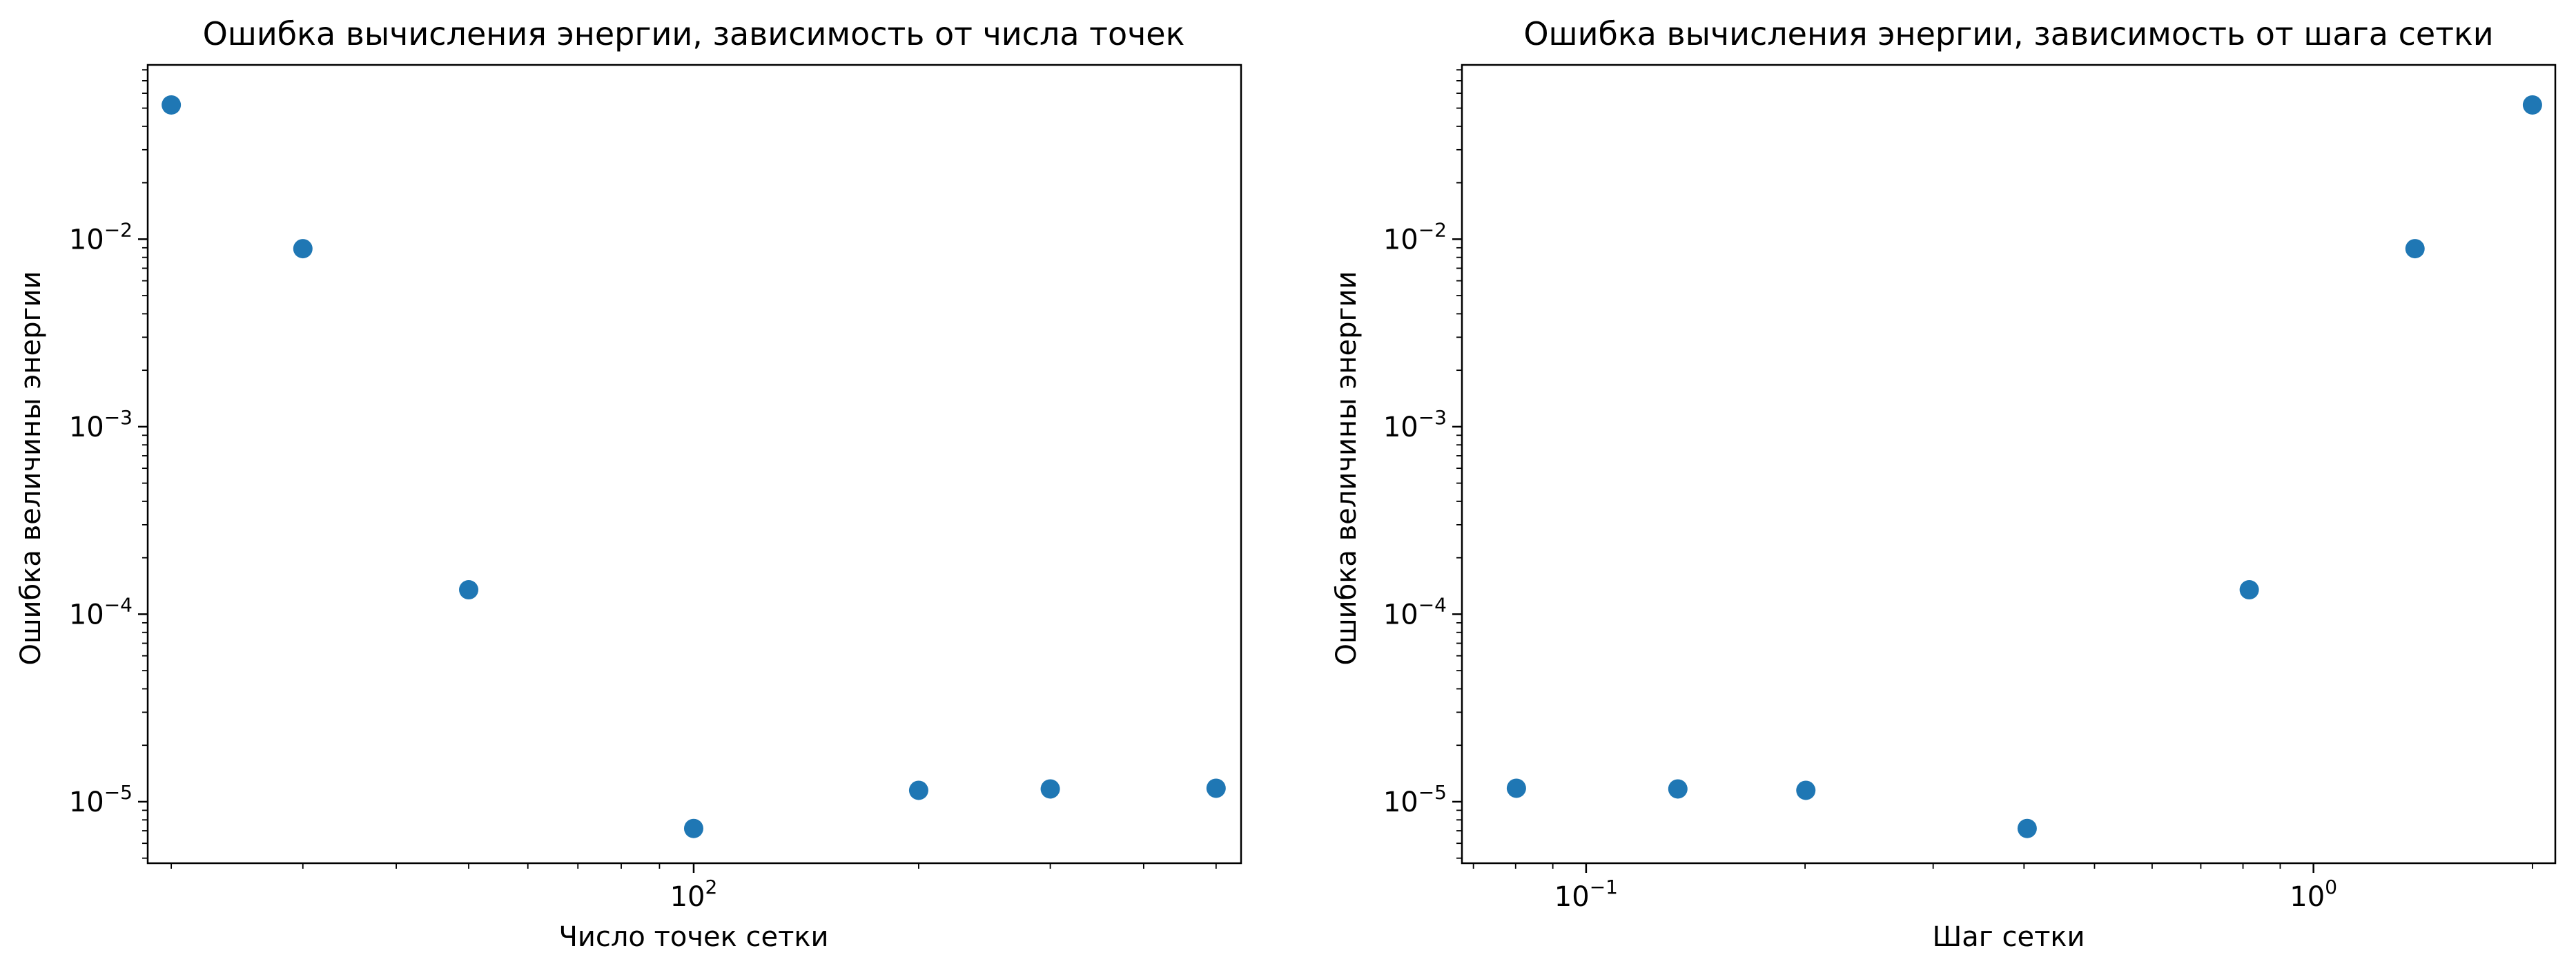 This screenshot has height=973, width=2576. What do you see at coordinates (2313, 894) in the screenshot?
I see `x-tick-label: 10⁰` at bounding box center [2313, 894].